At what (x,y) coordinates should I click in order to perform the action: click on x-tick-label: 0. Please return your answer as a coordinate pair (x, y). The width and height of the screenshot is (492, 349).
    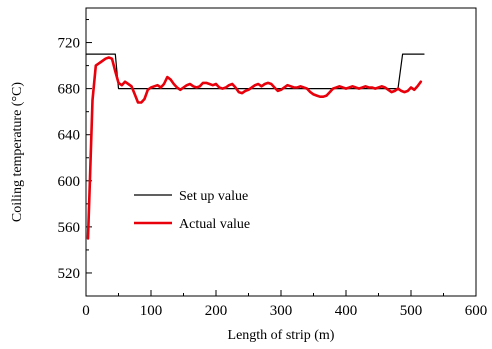
    Looking at the image, I should click on (86, 311).